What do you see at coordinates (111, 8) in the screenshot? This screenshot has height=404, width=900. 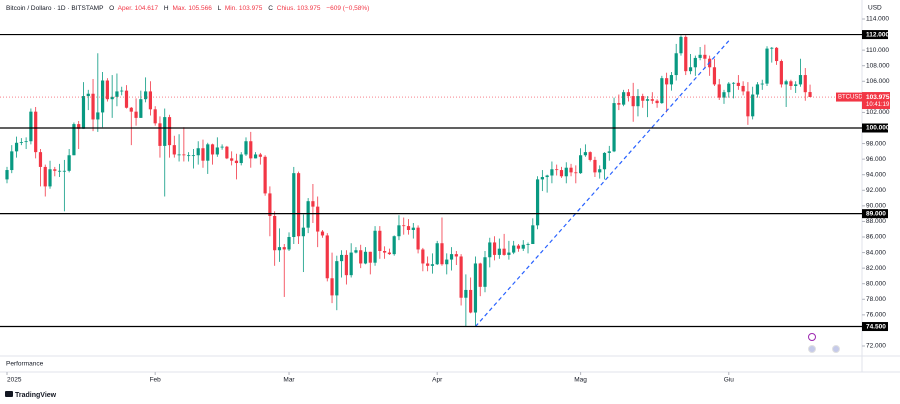 I see `o-key: O` at bounding box center [111, 8].